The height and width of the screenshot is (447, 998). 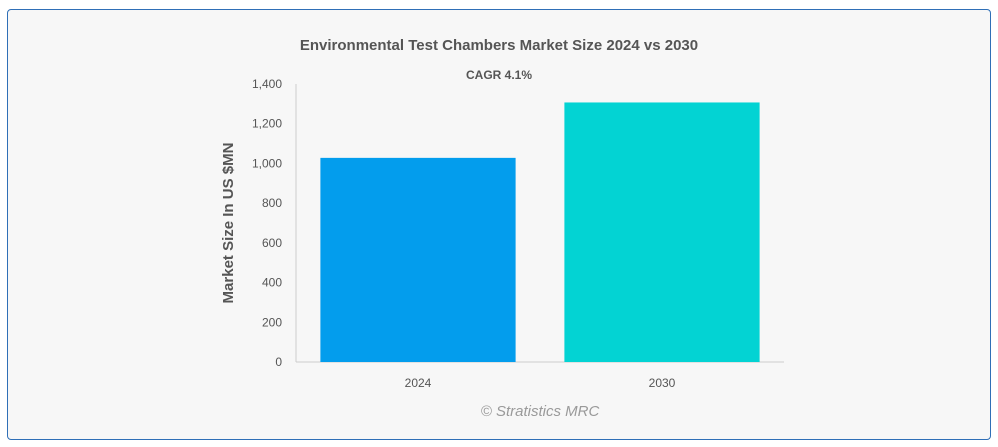 I want to click on x-axis-ticks: 2024 2030, so click(x=540, y=383).